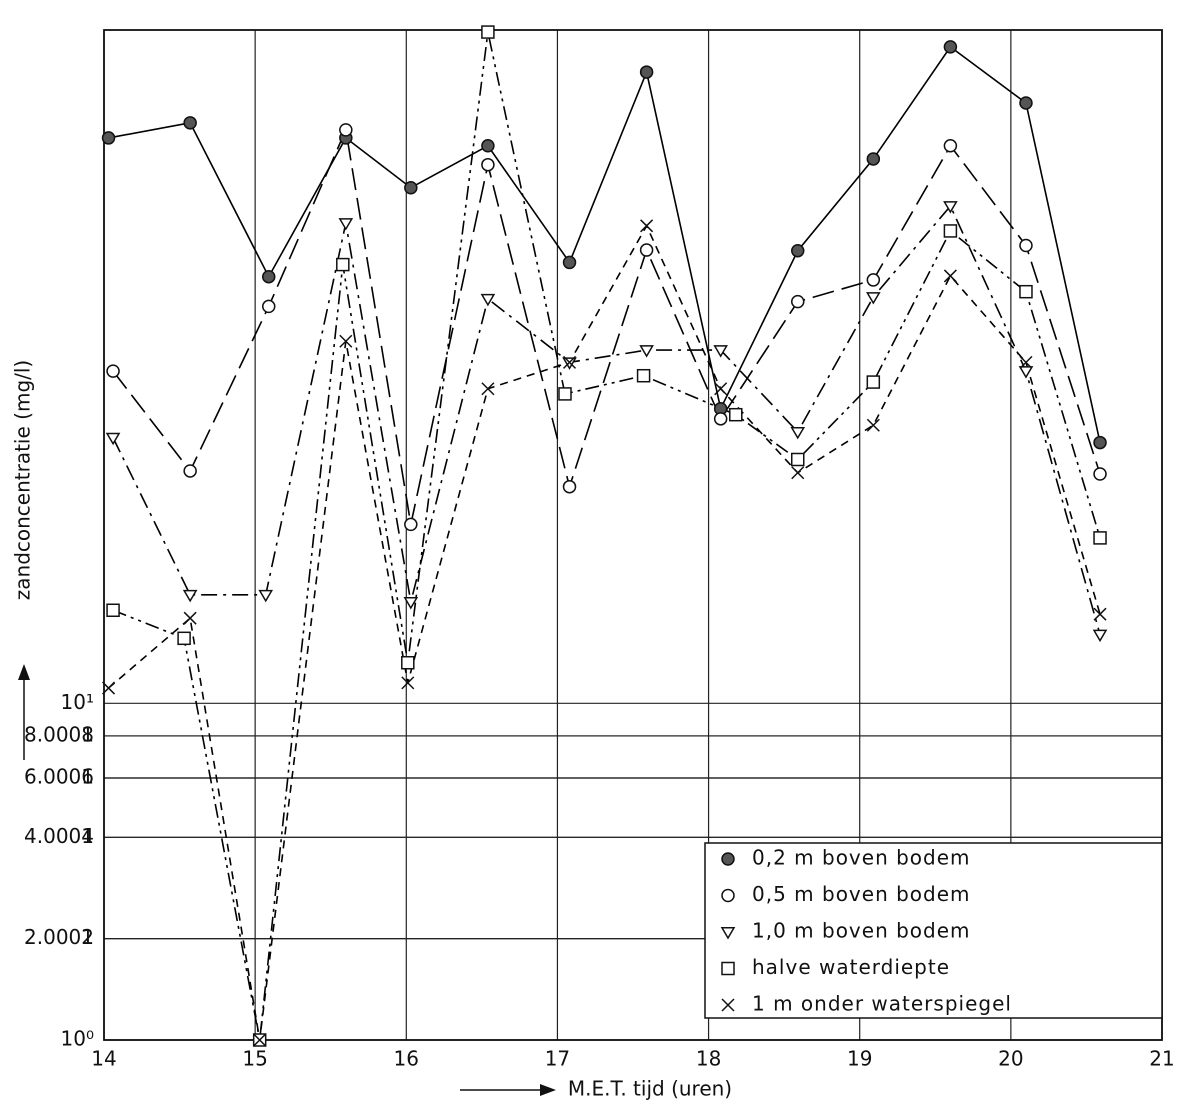  I want to click on legend-label: 0,5 m boven bodem, so click(861, 894).